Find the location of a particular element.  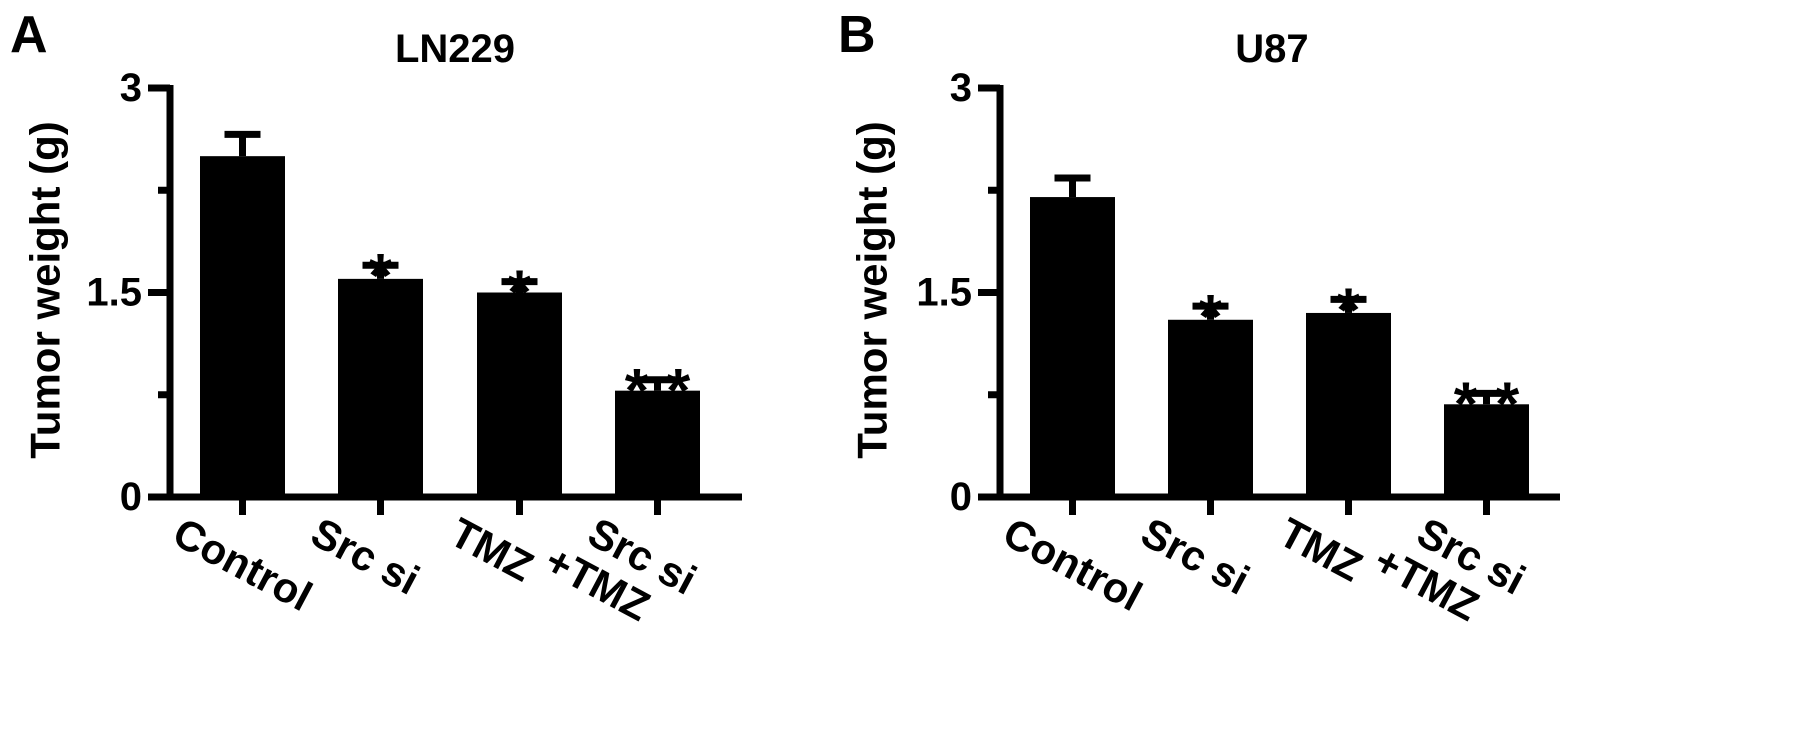

panel-letter: B is located at coordinates (857, 35).